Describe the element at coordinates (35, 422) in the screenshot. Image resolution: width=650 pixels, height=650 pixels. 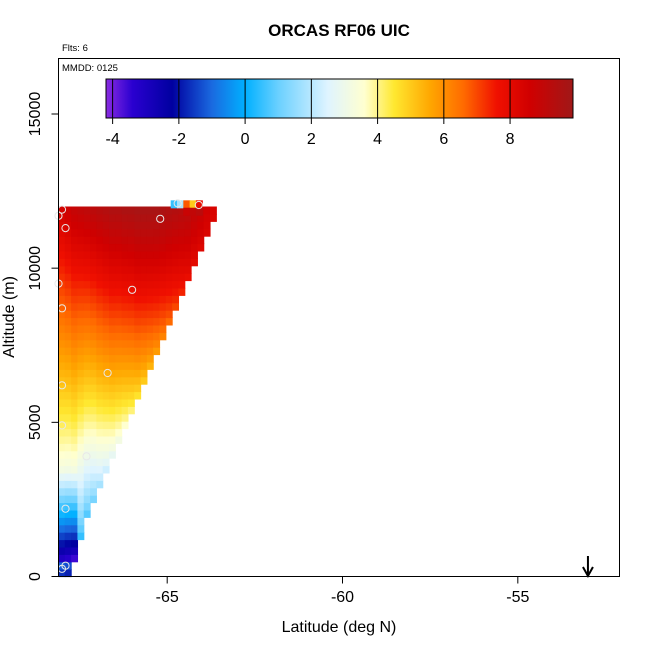
I see `y-tick-label: 5000` at that location.